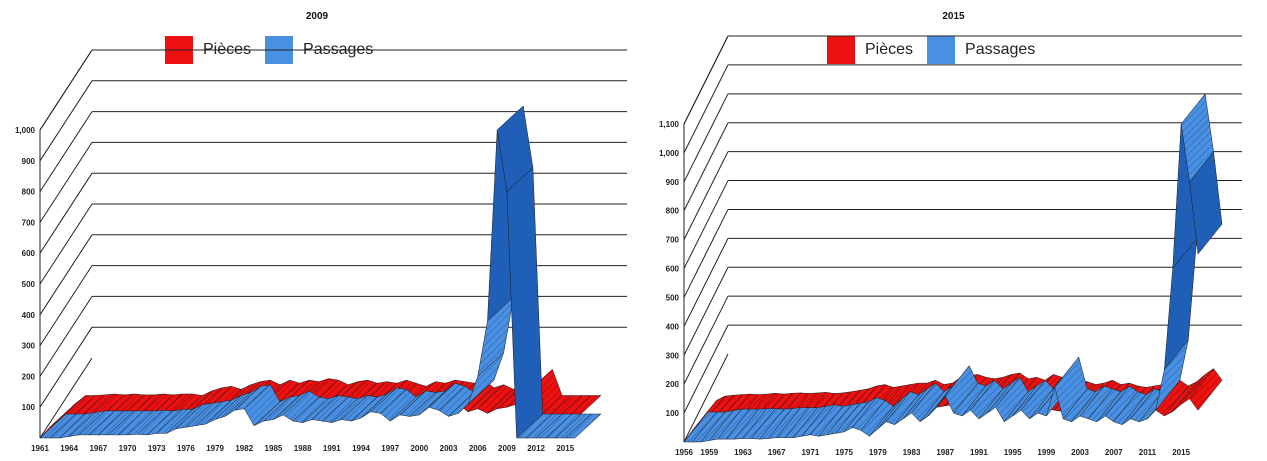 Image resolution: width=1267 pixels, height=461 pixels. What do you see at coordinates (810, 452) in the screenshot?
I see `x-tick-label: 1971` at bounding box center [810, 452].